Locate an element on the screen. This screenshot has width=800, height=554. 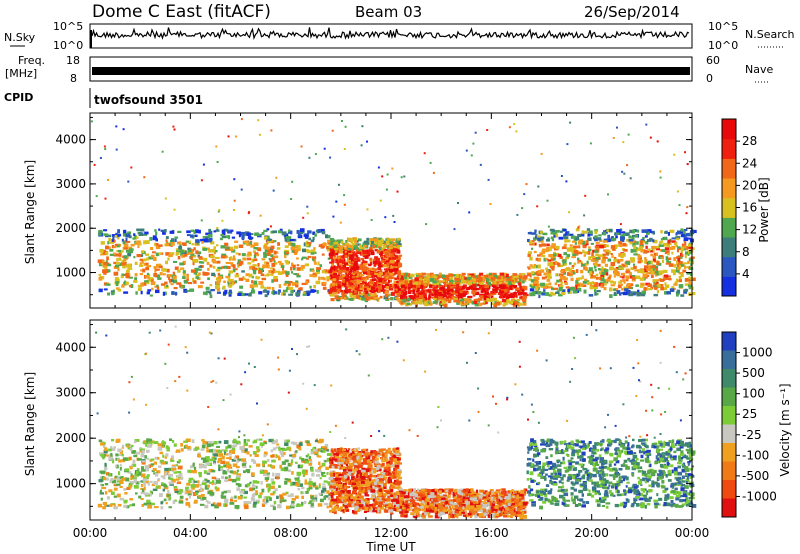
colorbar-tick-label: -1000 is located at coordinates (759, 496).